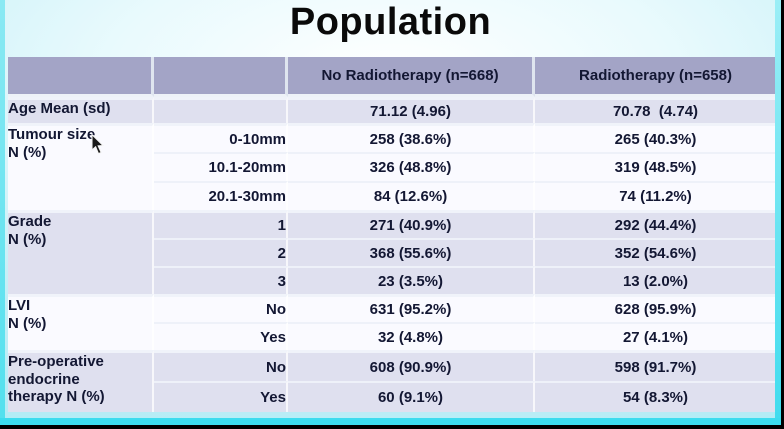 Image resolution: width=784 pixels, height=429 pixels. I want to click on cell-radiotherapy: 13 (2.0%), so click(655, 280).